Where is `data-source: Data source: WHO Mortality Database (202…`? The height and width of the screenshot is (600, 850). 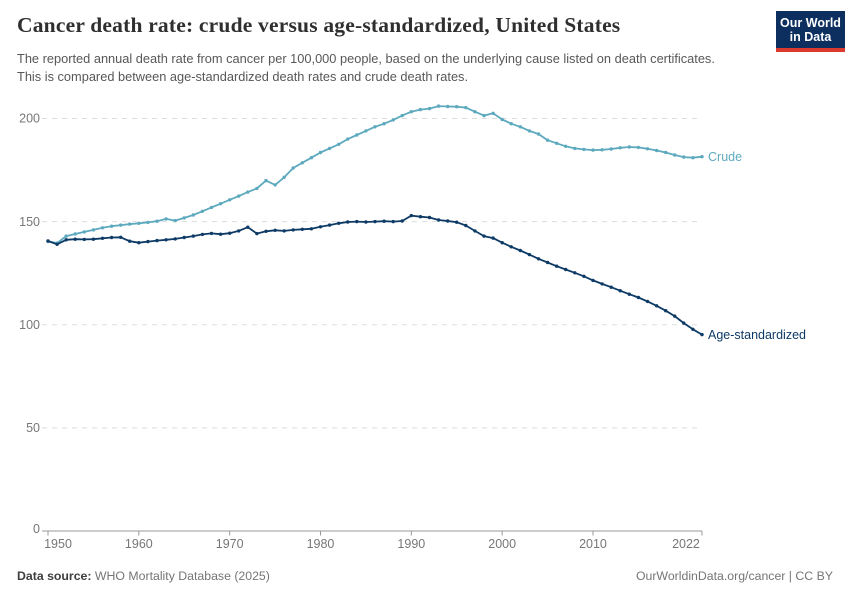 data-source: Data source: WHO Mortality Database (202… is located at coordinates (143, 576).